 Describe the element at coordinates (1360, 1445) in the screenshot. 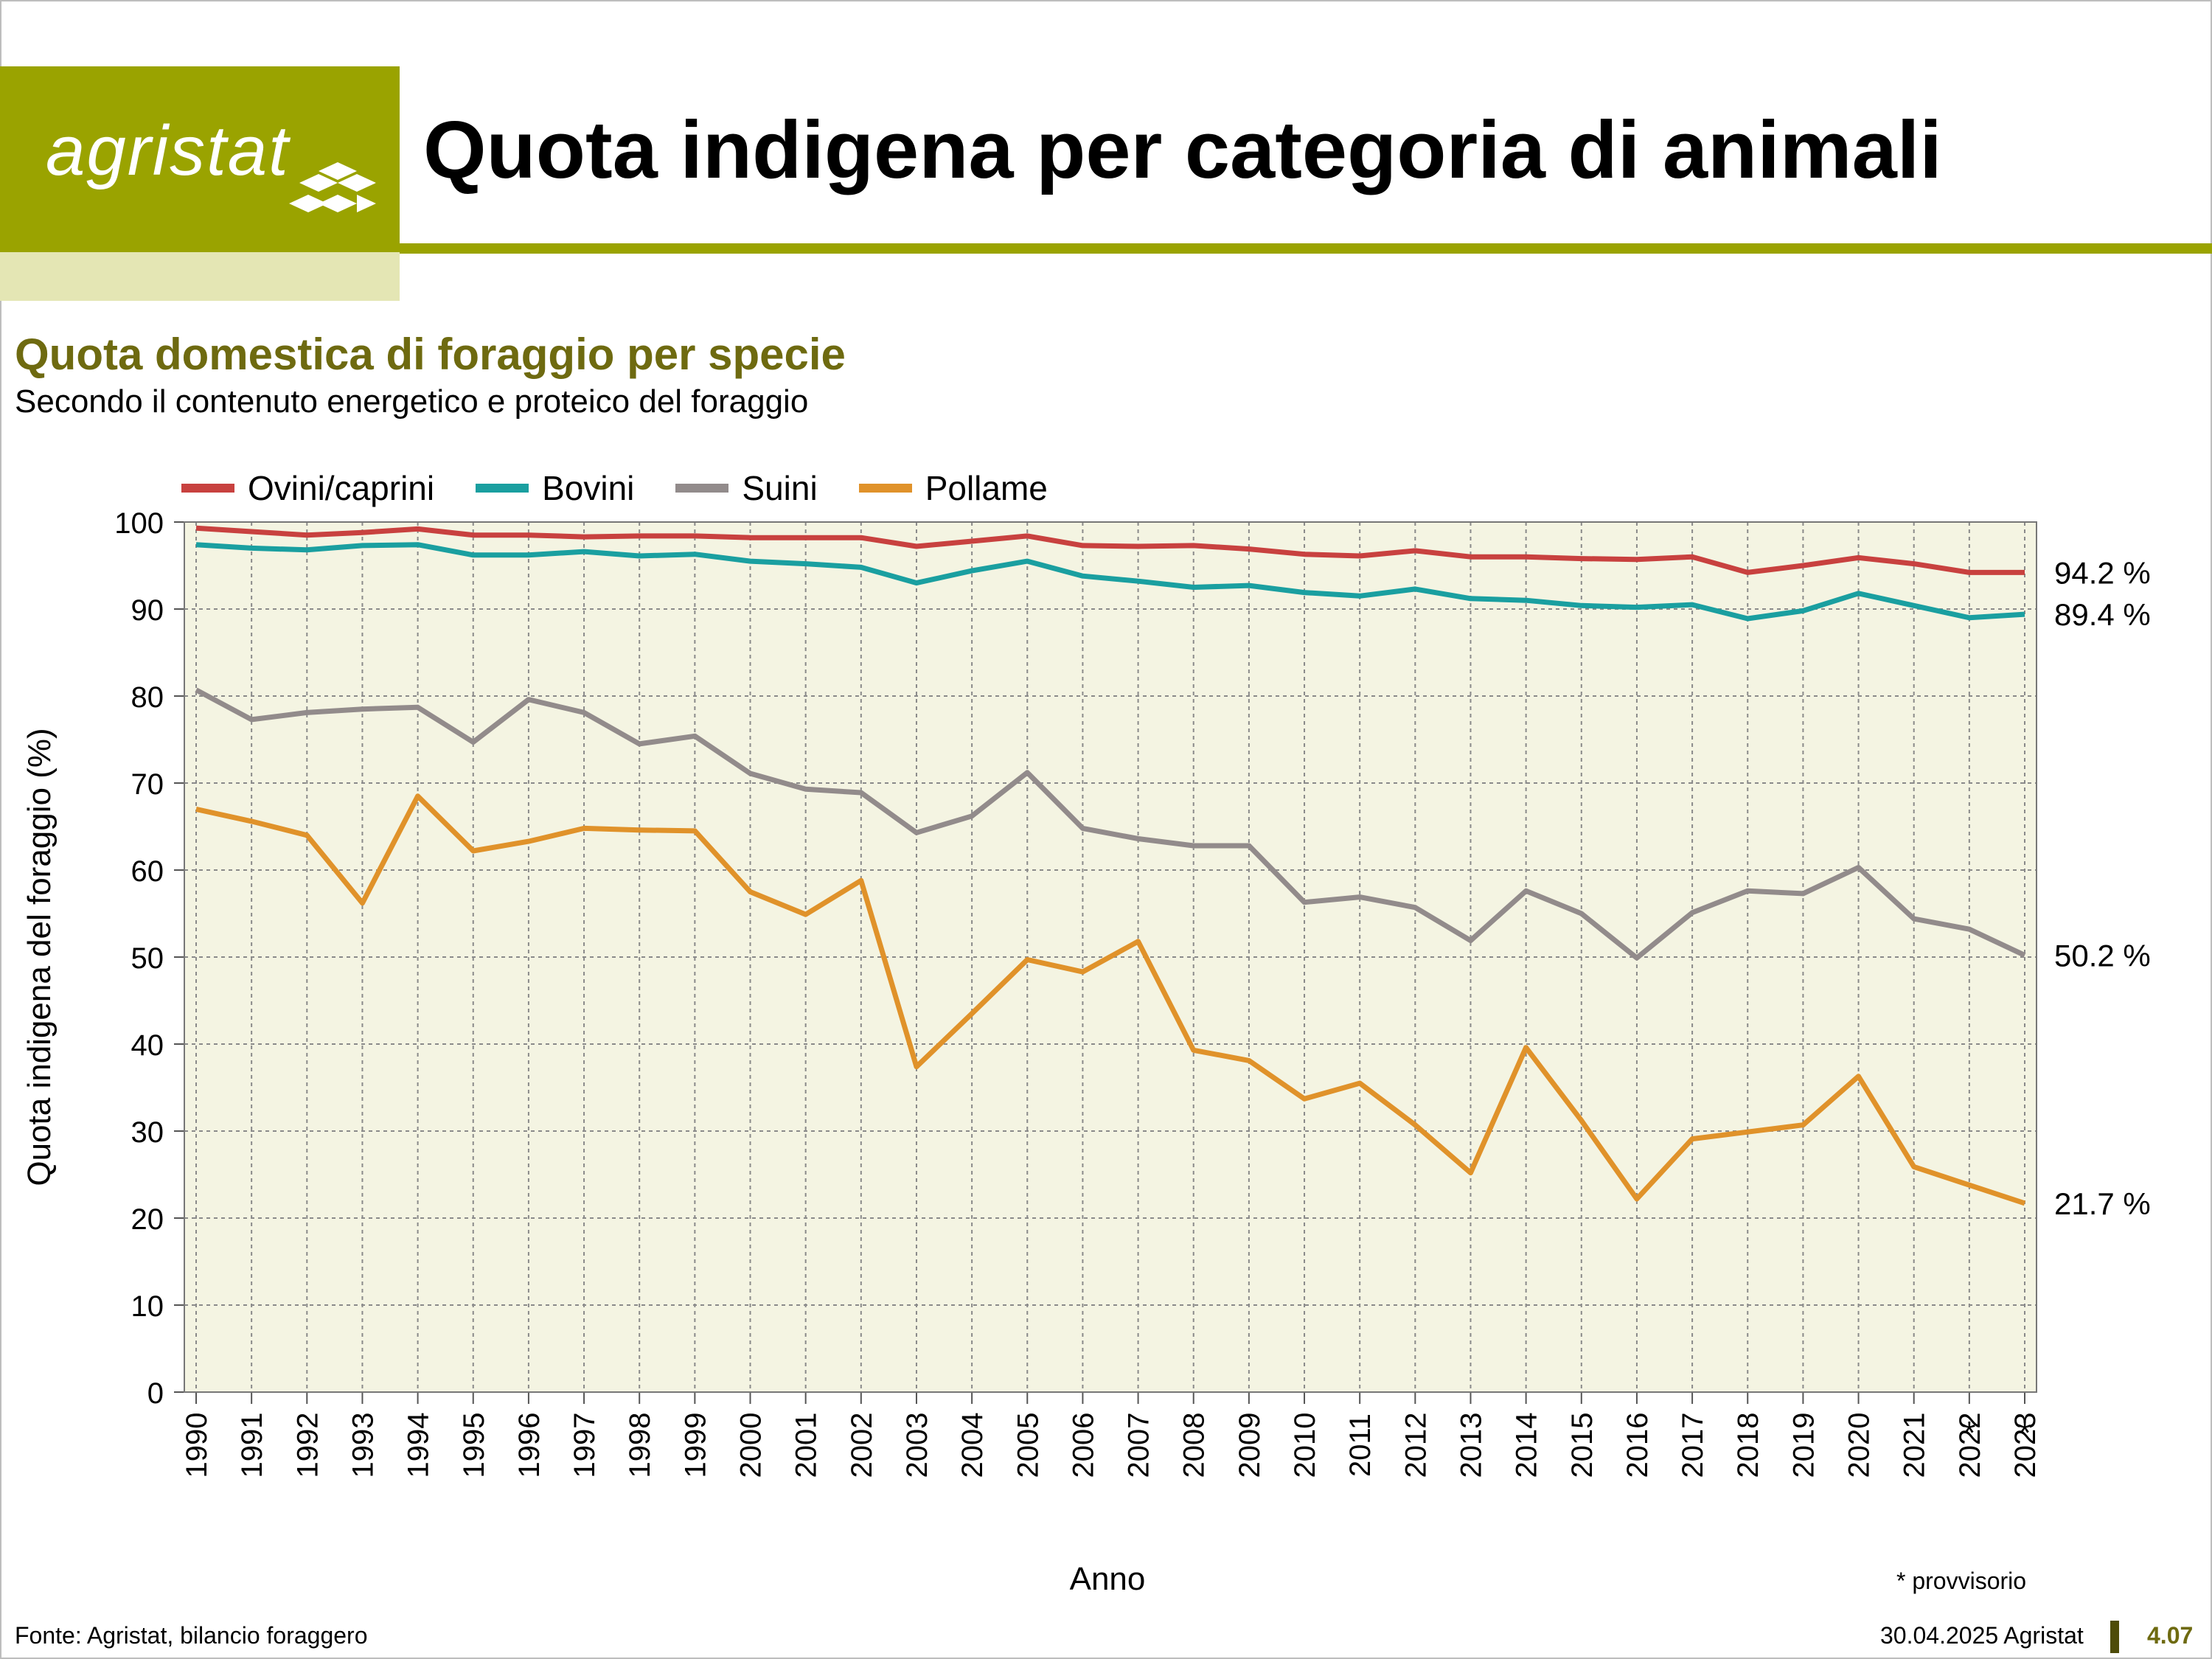

I see `x-tick-label: 2011` at that location.